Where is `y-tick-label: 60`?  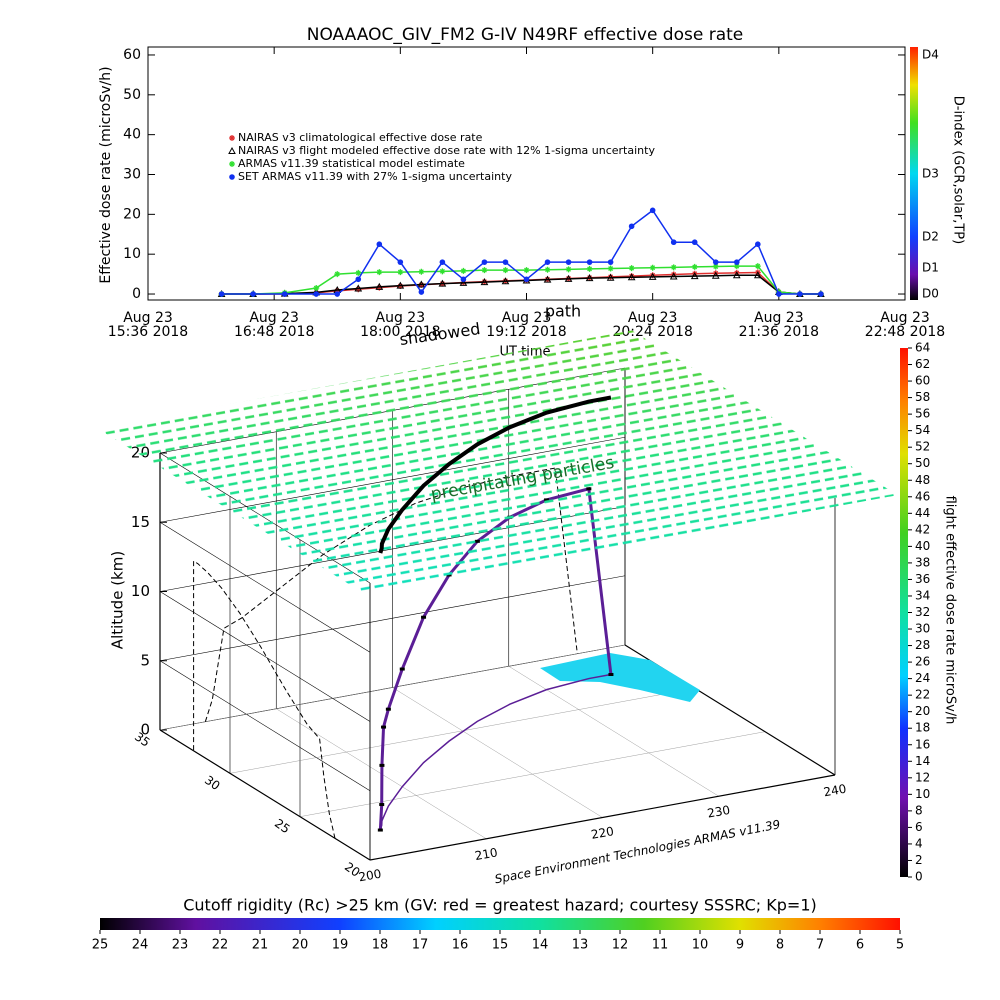 y-tick-label: 60 is located at coordinates (132, 55).